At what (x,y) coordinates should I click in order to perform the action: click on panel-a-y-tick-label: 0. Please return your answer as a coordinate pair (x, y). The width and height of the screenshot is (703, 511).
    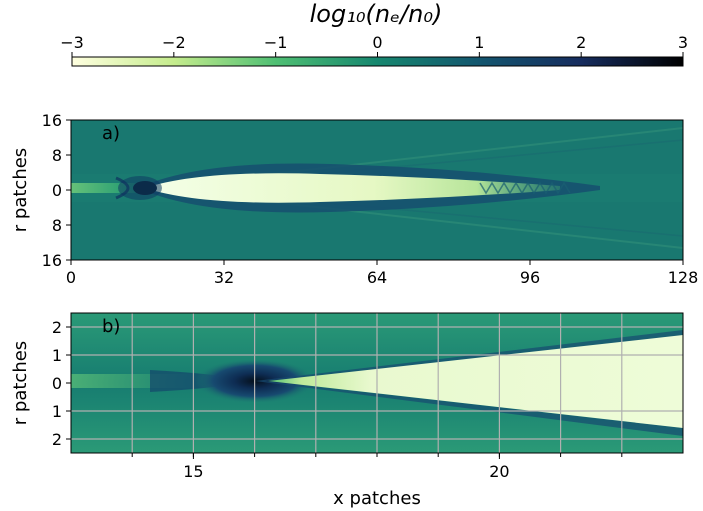
    Looking at the image, I should click on (57, 190).